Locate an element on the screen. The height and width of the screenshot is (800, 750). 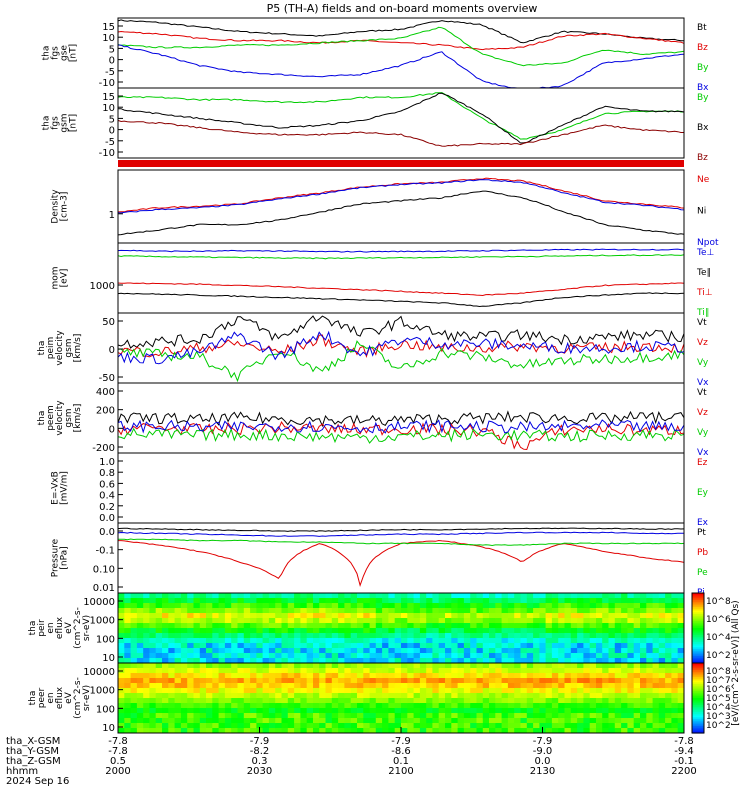
series-line-Te∥ is located at coordinates (401, 300).